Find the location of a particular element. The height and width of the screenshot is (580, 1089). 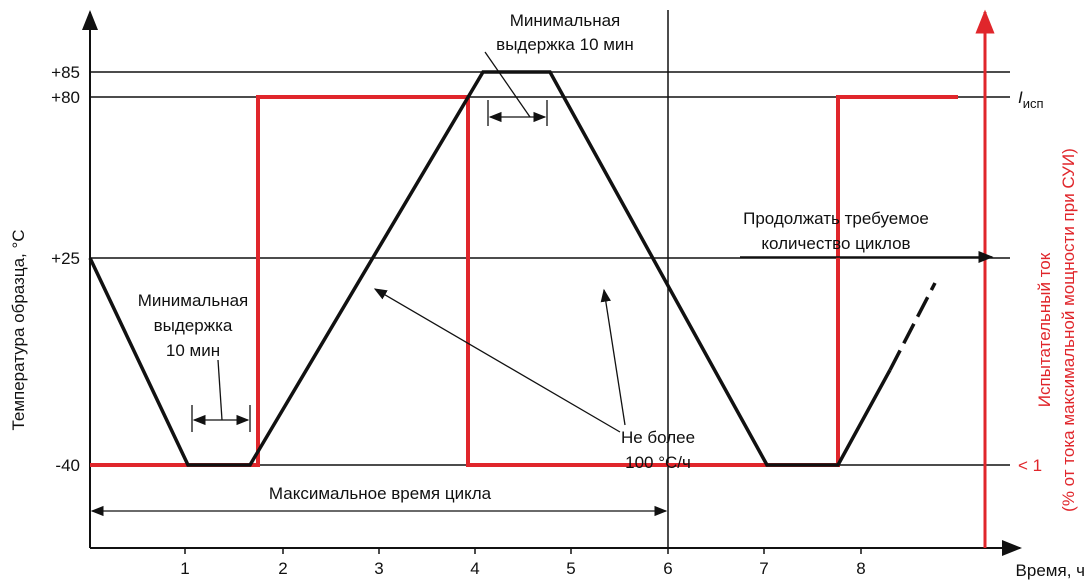

annotation: 100 °С/ч is located at coordinates (658, 462).